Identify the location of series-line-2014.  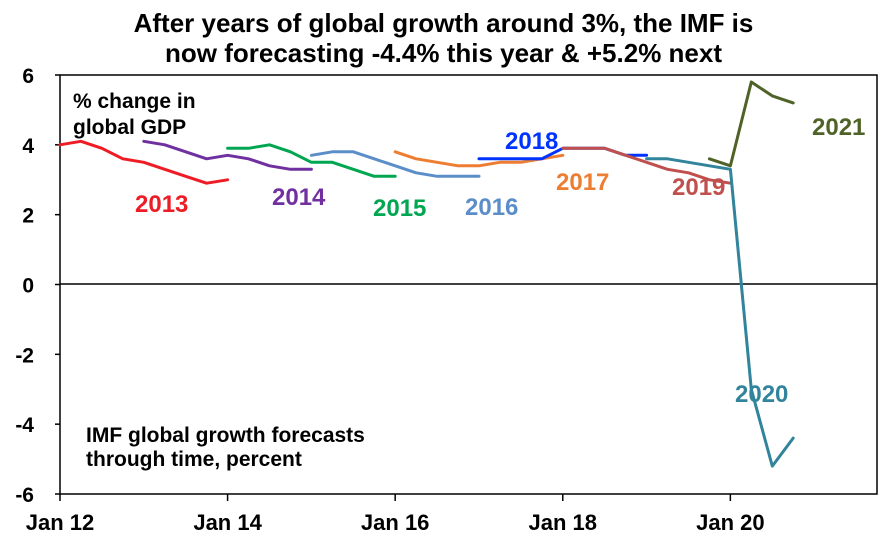
(227, 155).